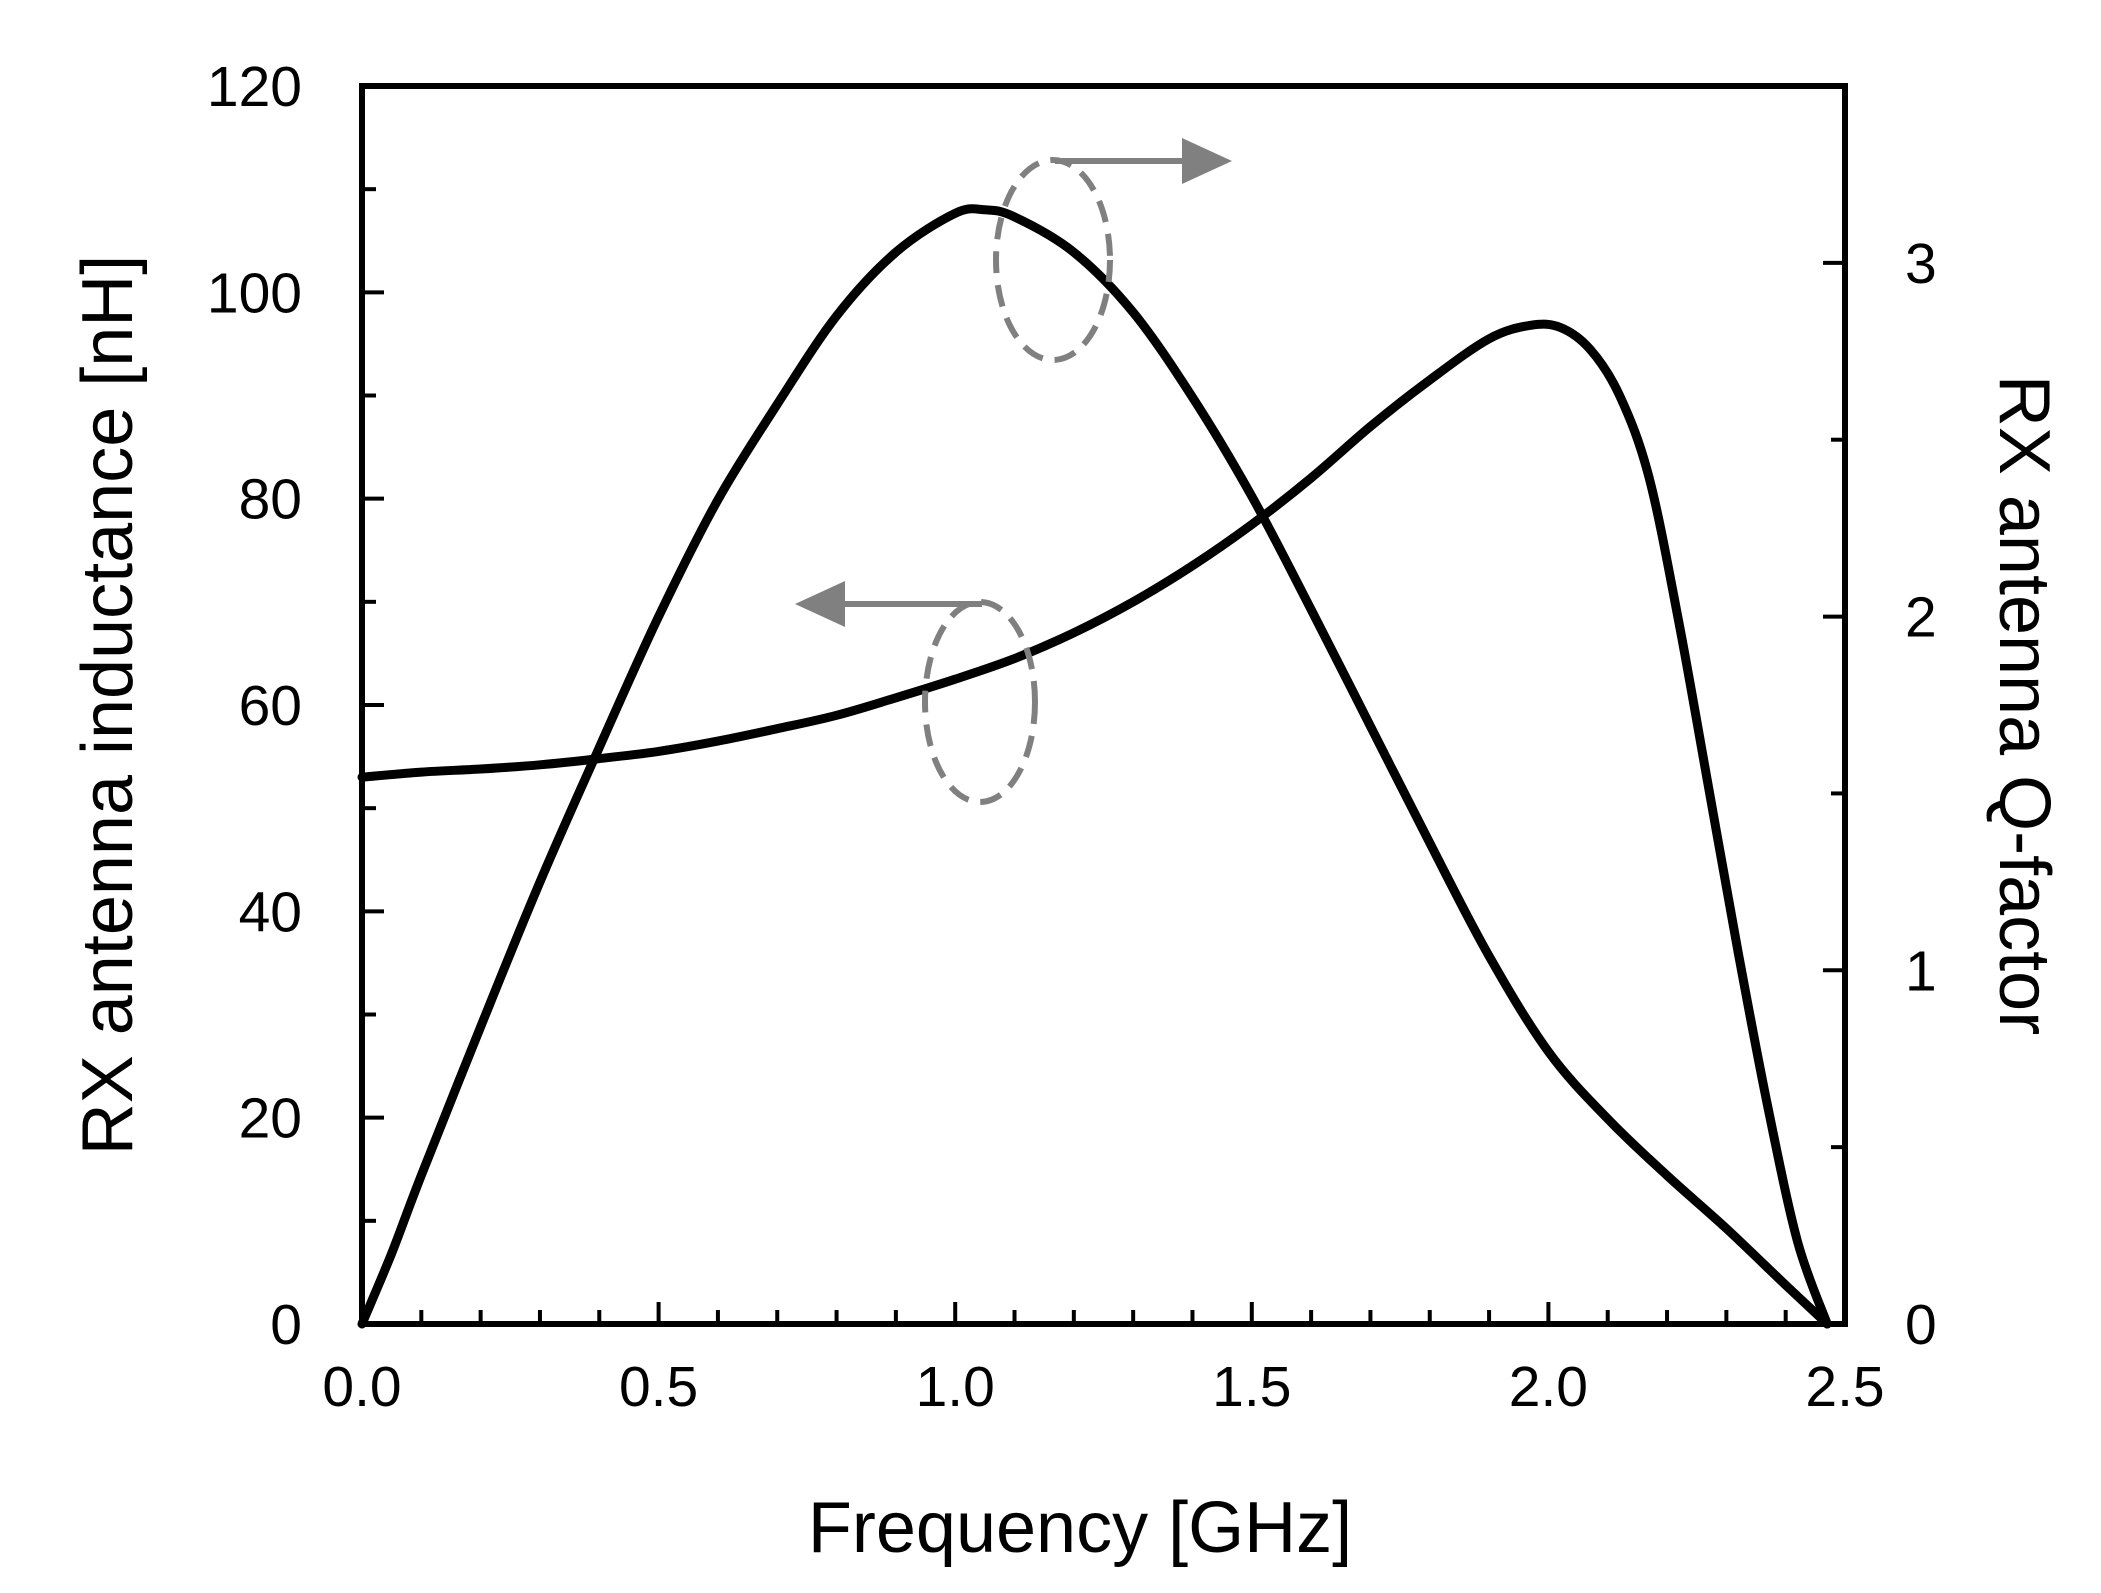  I want to click on left-y-tick-label: 60, so click(270, 706).